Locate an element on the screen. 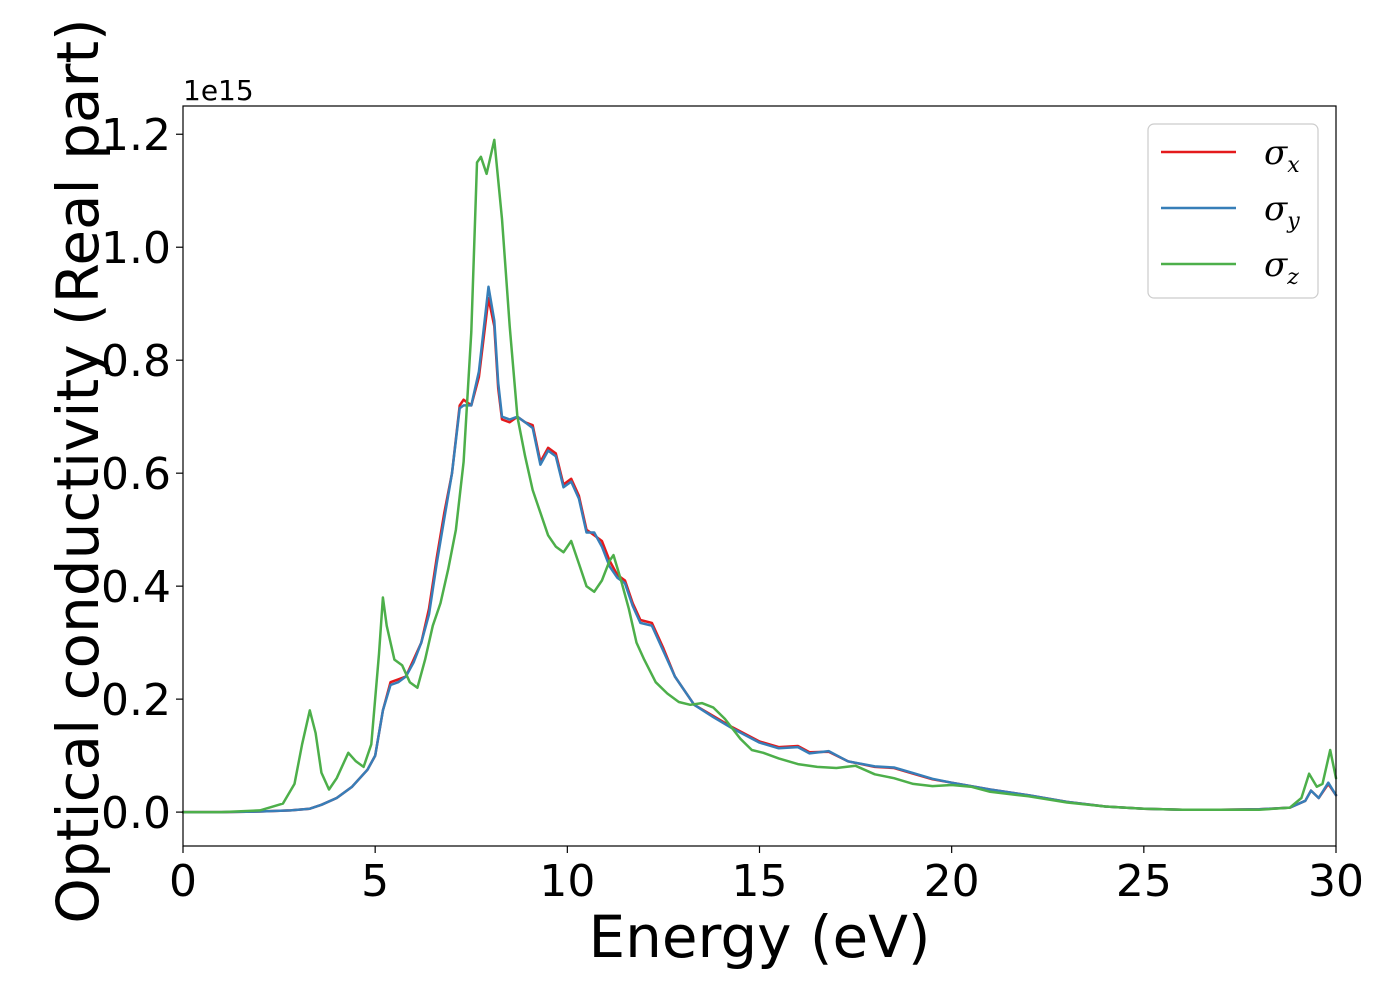 The width and height of the screenshot is (1400, 1000). x-tick-label: 0 is located at coordinates (183, 881).